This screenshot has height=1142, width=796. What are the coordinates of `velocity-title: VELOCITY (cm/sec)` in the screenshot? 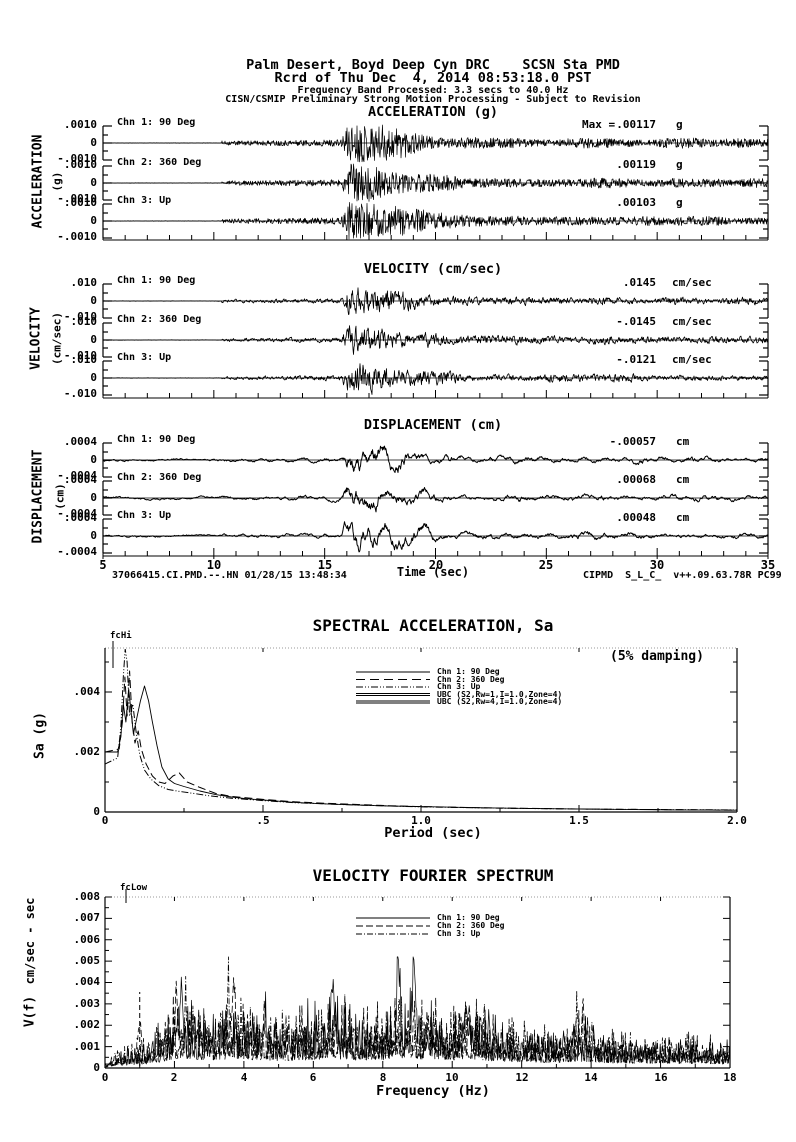 It's located at (433, 269).